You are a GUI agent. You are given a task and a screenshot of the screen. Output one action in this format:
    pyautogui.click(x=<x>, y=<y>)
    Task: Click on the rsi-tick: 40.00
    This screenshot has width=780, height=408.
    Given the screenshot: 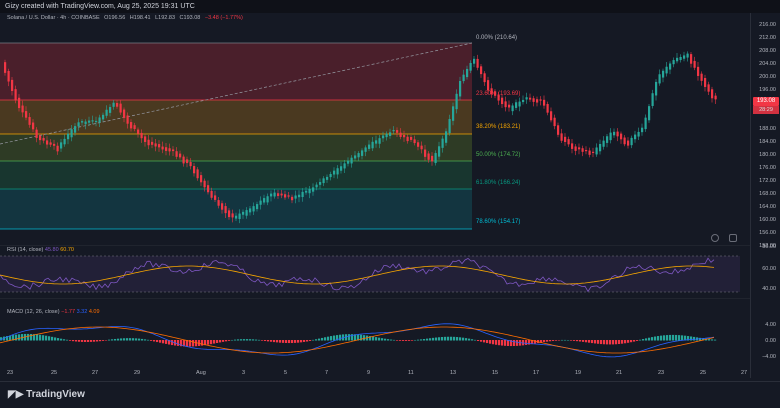 What is the action you would take?
    pyautogui.click(x=769, y=289)
    